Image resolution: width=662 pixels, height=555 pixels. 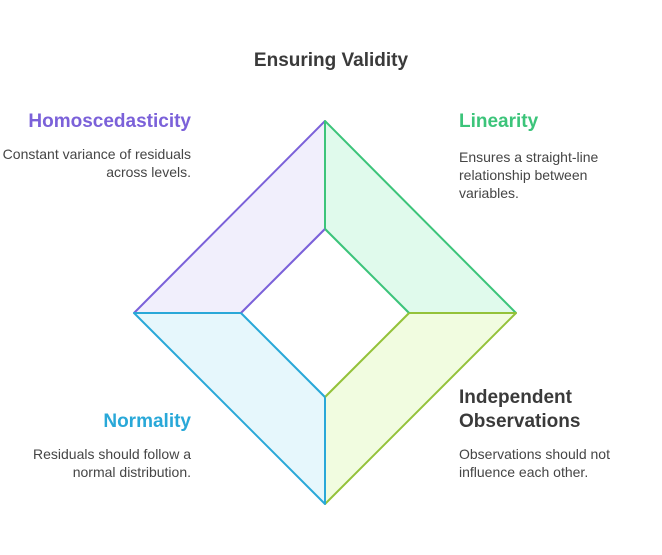 What do you see at coordinates (499, 121) in the screenshot?
I see `linearity-title: Linearity` at bounding box center [499, 121].